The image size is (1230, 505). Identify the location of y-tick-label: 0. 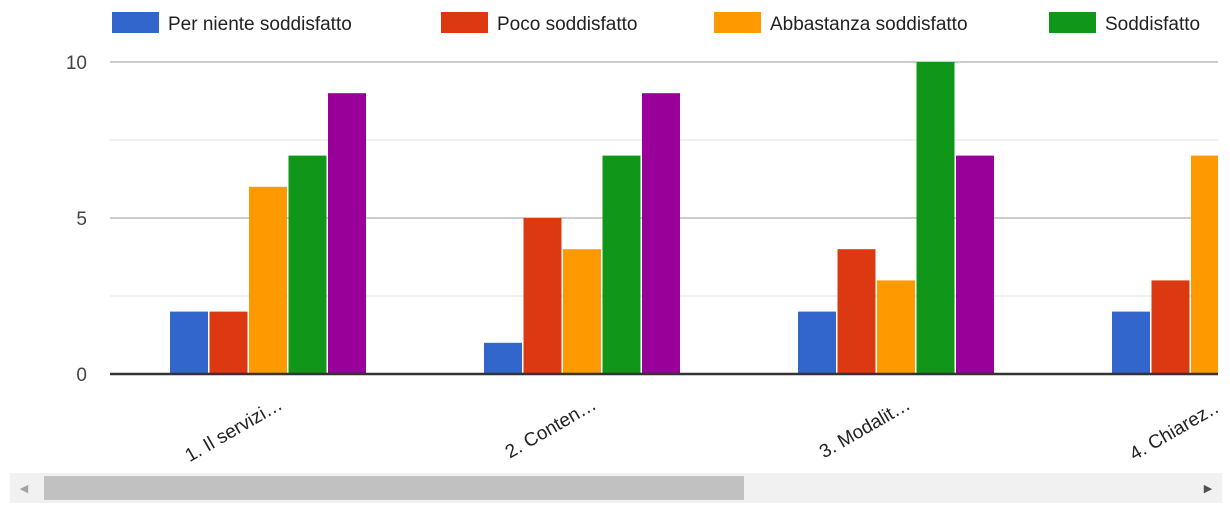
(81, 375).